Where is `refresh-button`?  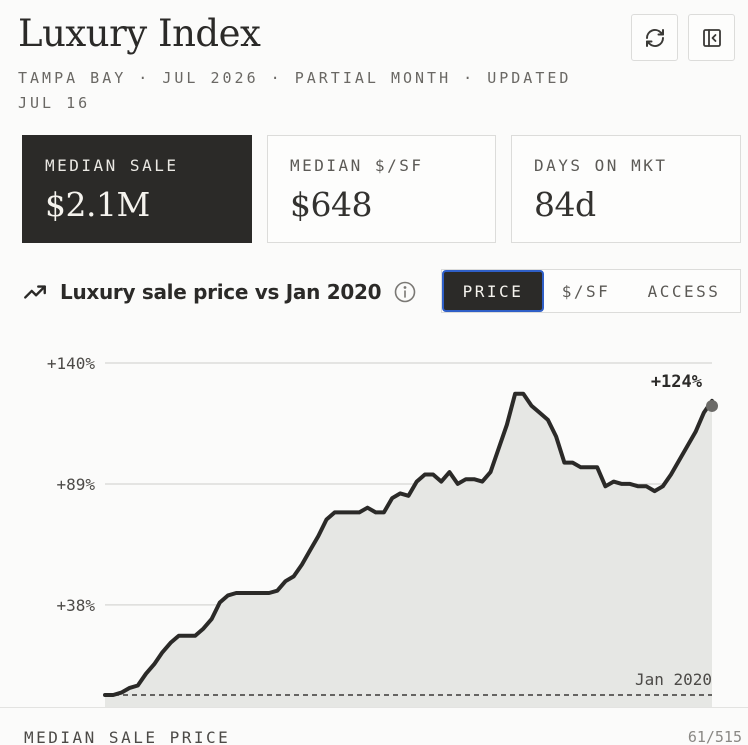
refresh-button is located at coordinates (654, 37).